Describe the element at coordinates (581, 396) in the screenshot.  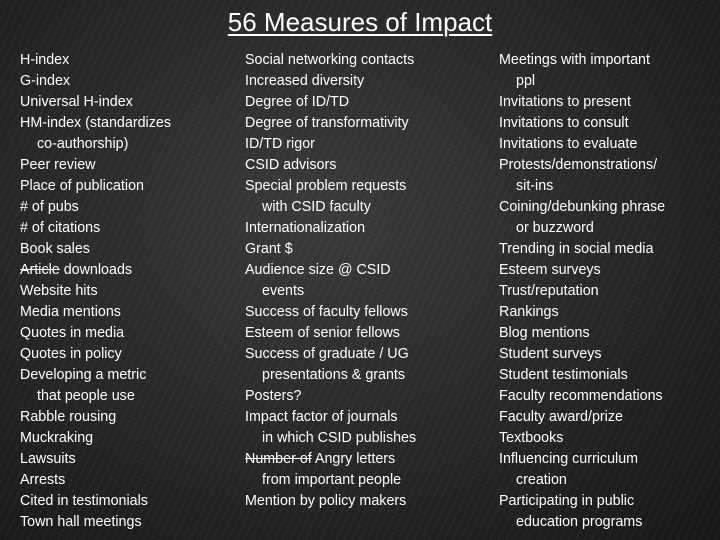
I see `measure-item: Faculty recommendations` at that location.